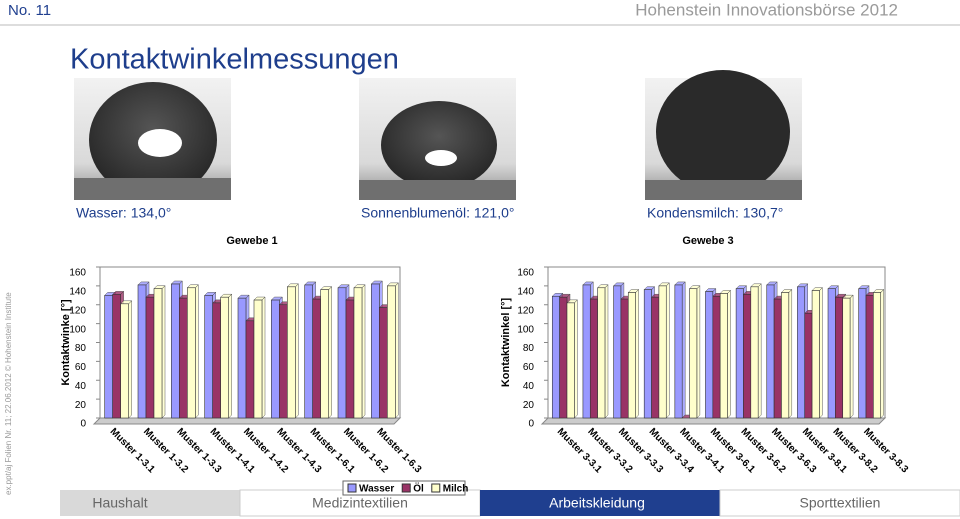 The height and width of the screenshot is (519, 960). What do you see at coordinates (29, 10) in the screenshot?
I see `slide-number: No. 11` at bounding box center [29, 10].